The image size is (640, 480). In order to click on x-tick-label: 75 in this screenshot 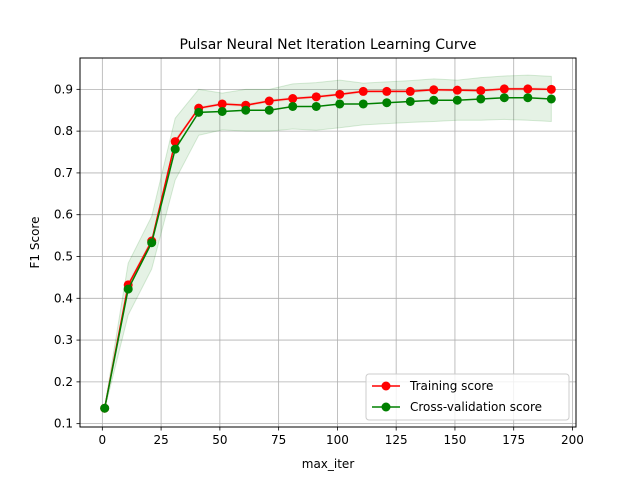, I will do `click(278, 440)`.